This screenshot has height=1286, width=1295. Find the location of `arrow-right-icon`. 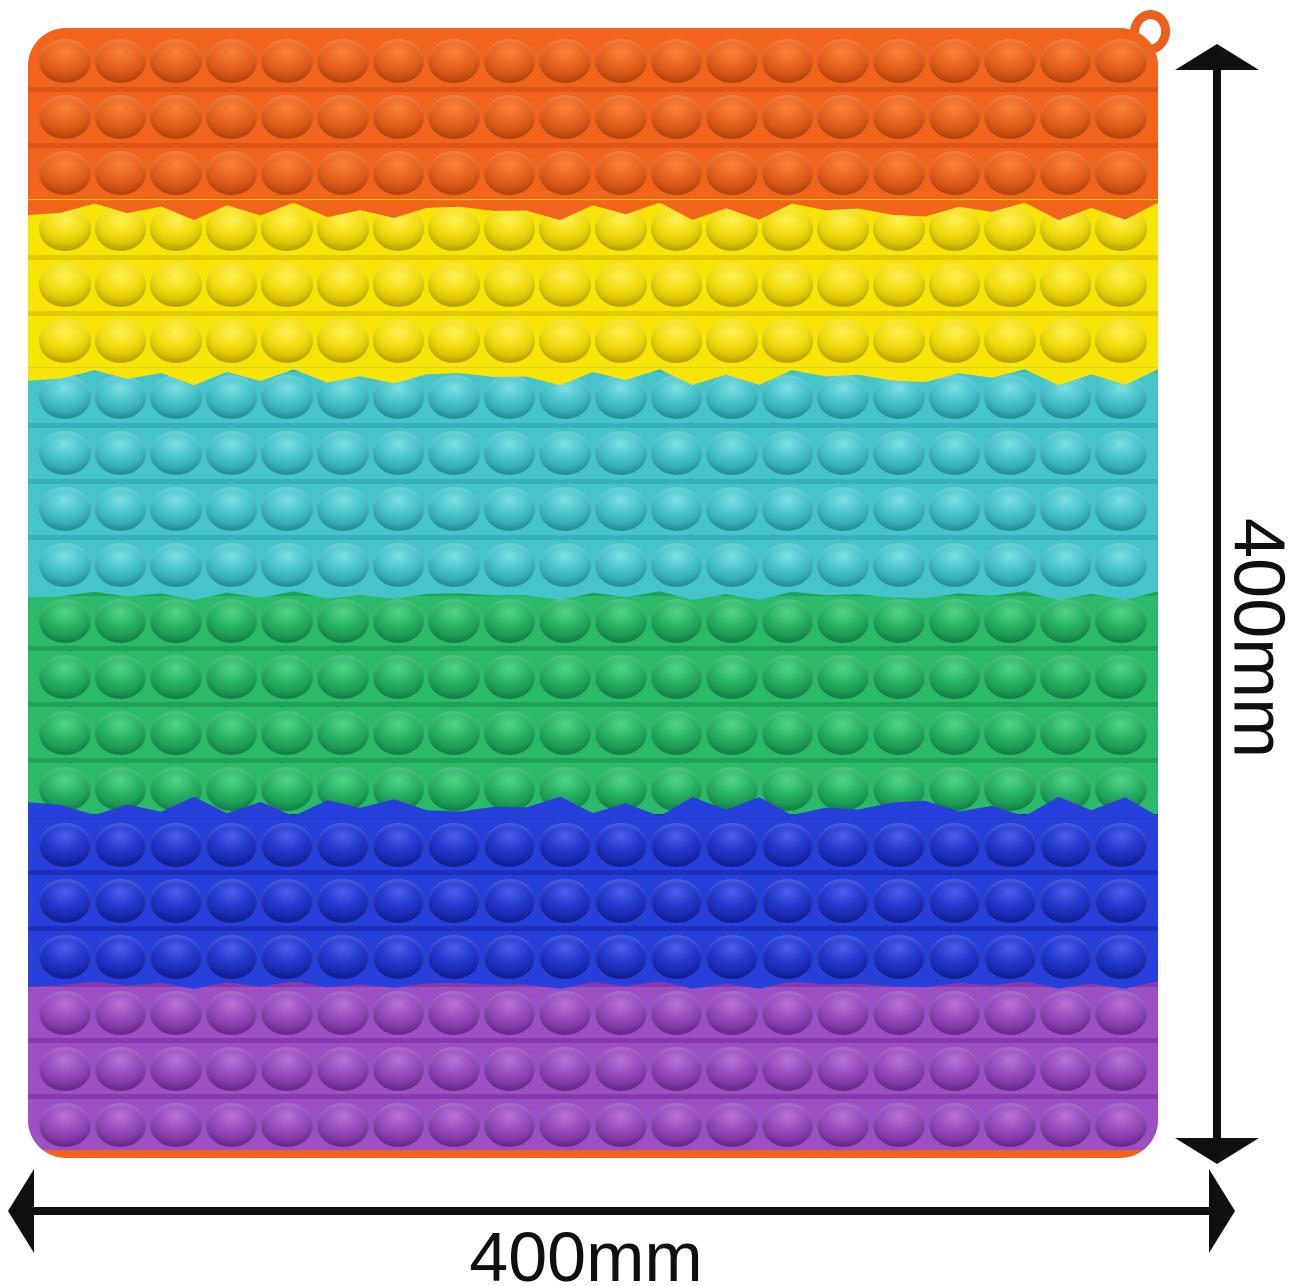

arrow-right-icon is located at coordinates (1222, 1211).